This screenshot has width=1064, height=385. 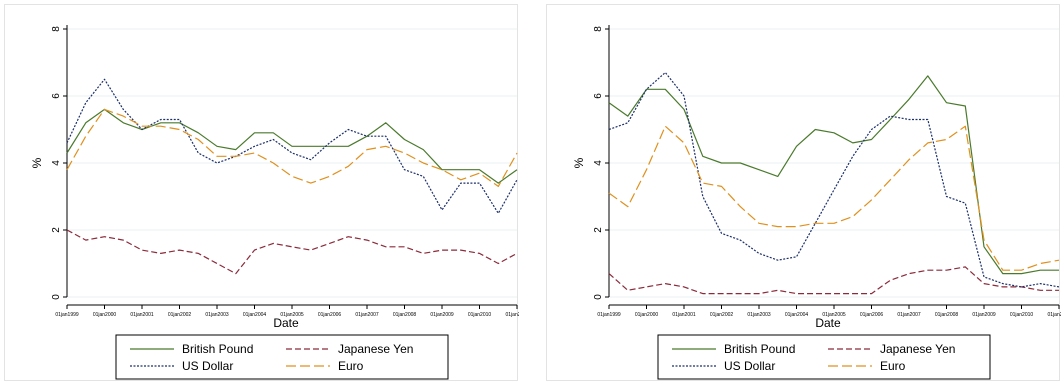 I want to click on series-line-euro, so click(x=292, y=147).